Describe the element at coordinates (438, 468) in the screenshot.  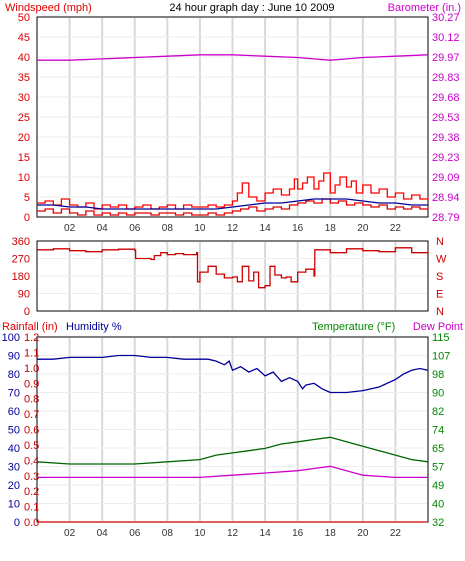
I see `y2-tick-label: 57` at that location.